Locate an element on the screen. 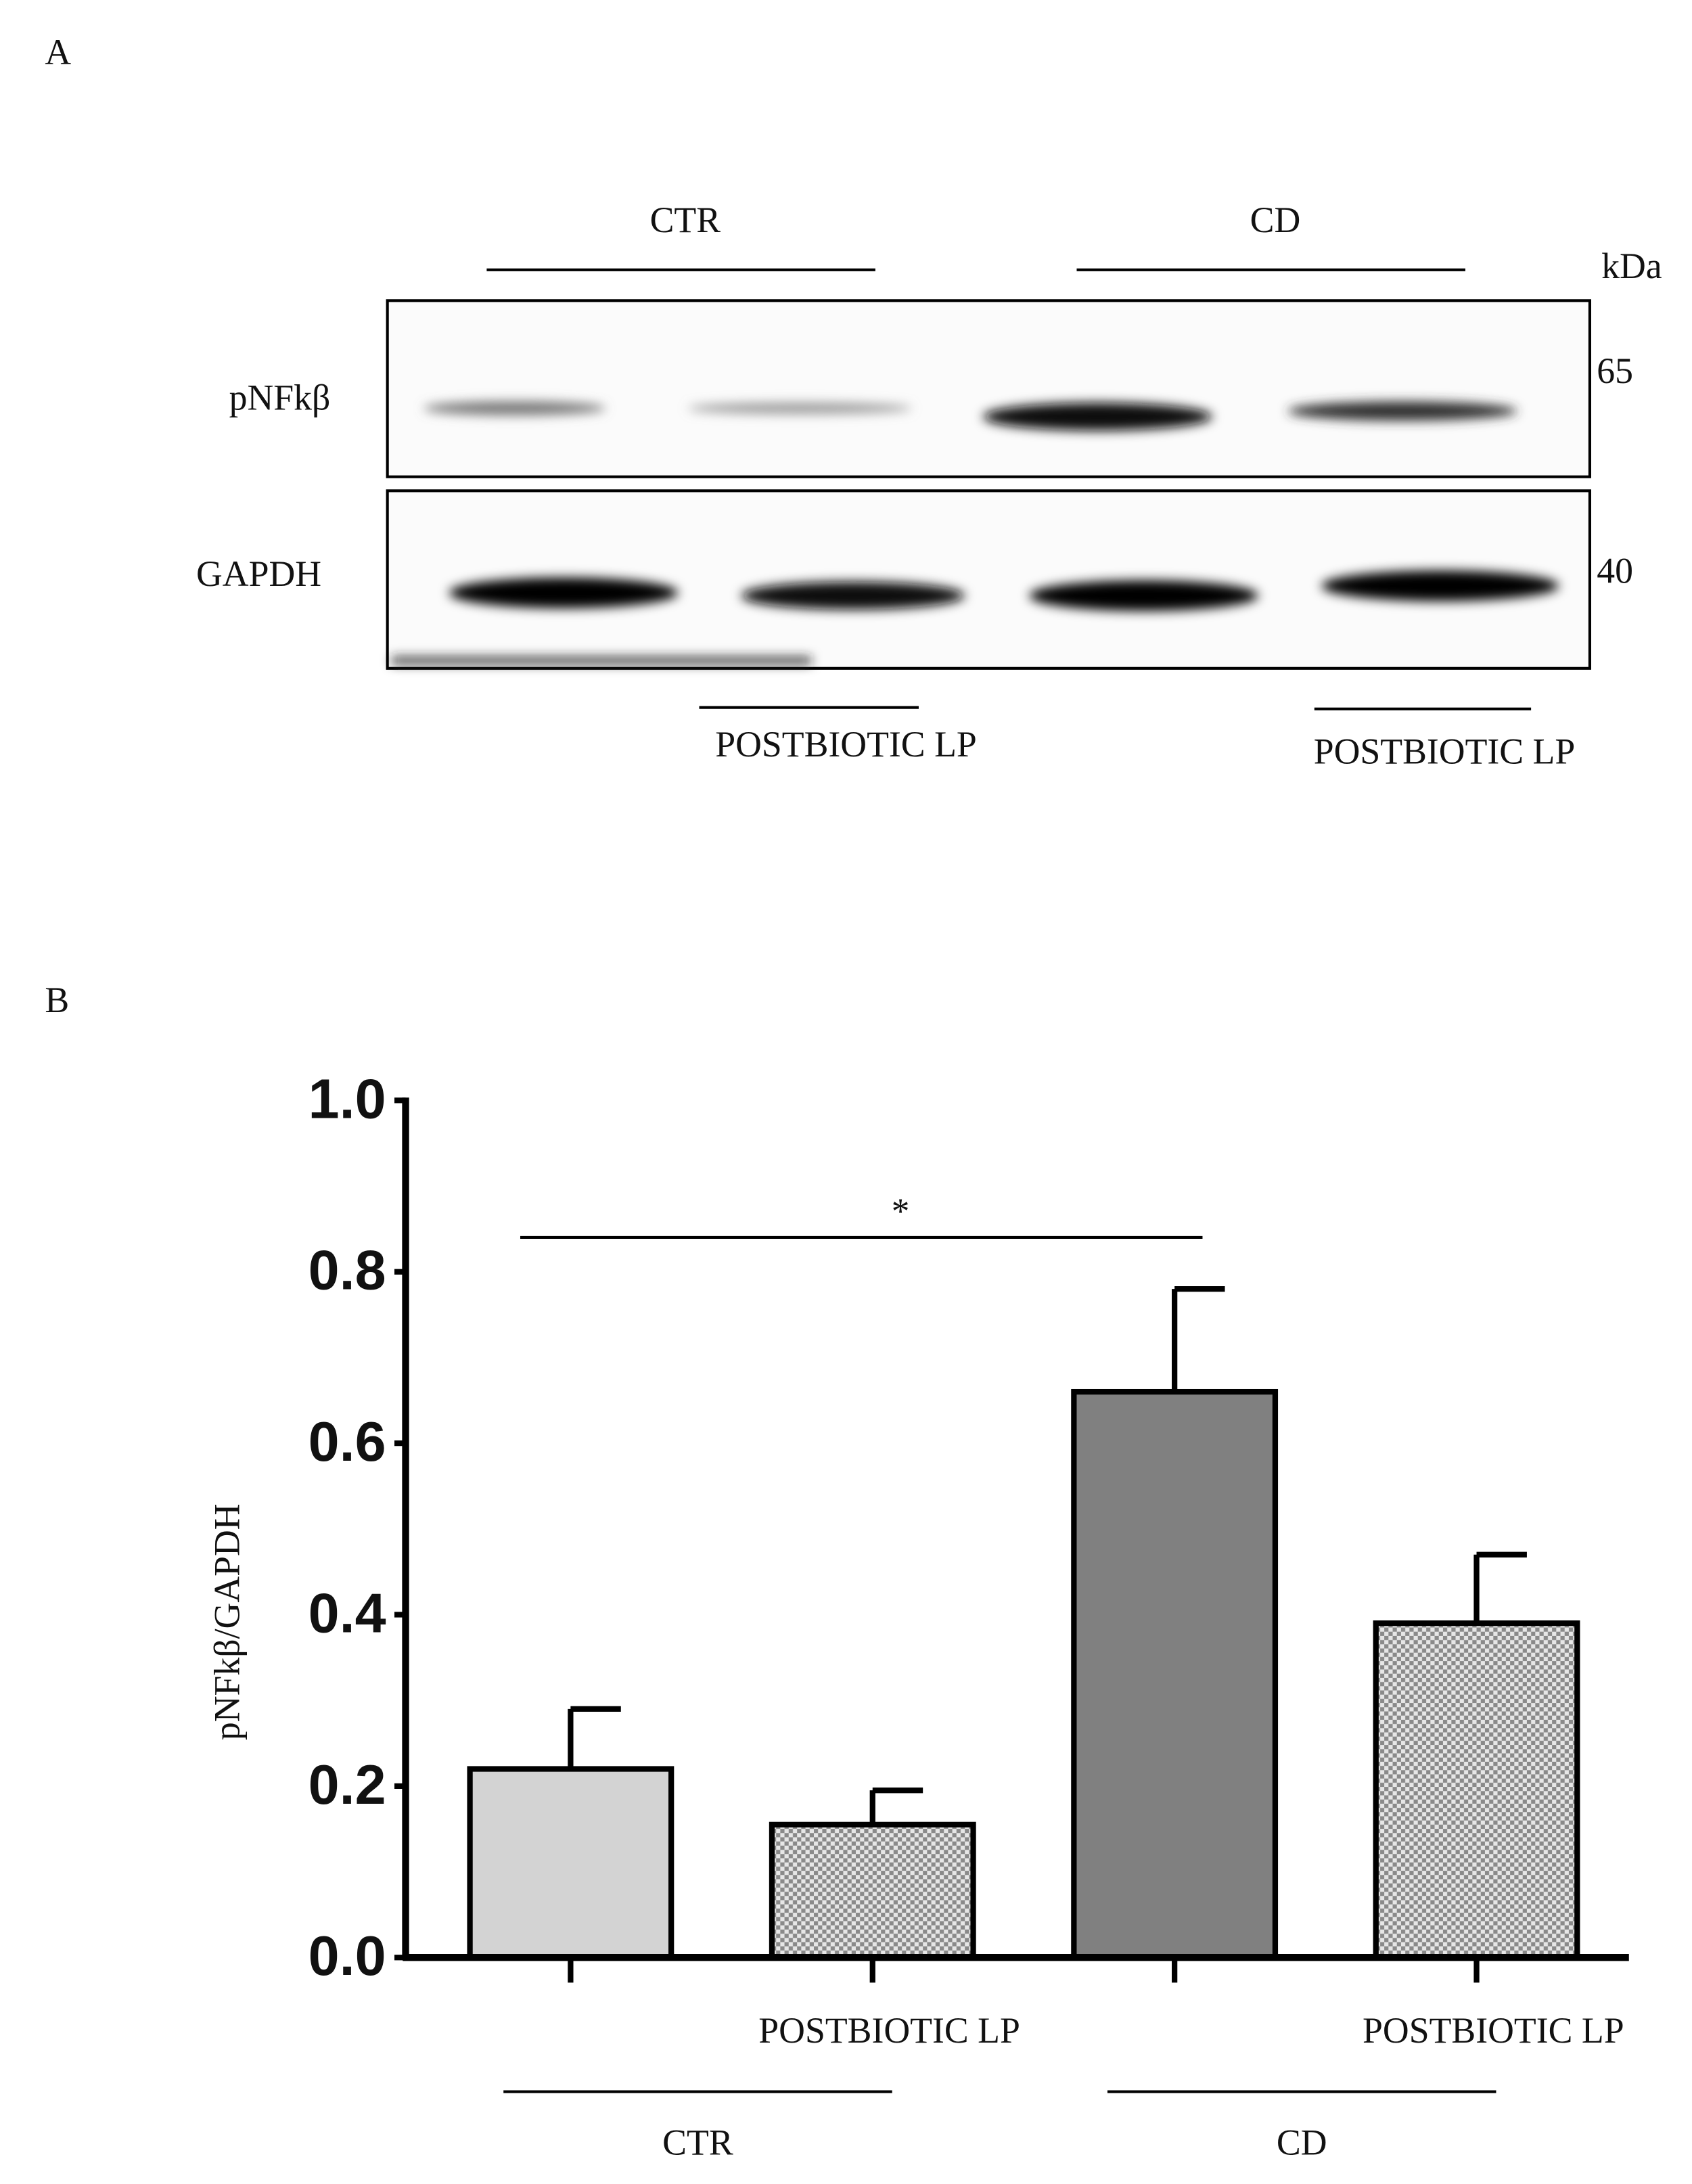 This screenshot has height=2184, width=1692. y-tick-label: 0.6 is located at coordinates (347, 1441).